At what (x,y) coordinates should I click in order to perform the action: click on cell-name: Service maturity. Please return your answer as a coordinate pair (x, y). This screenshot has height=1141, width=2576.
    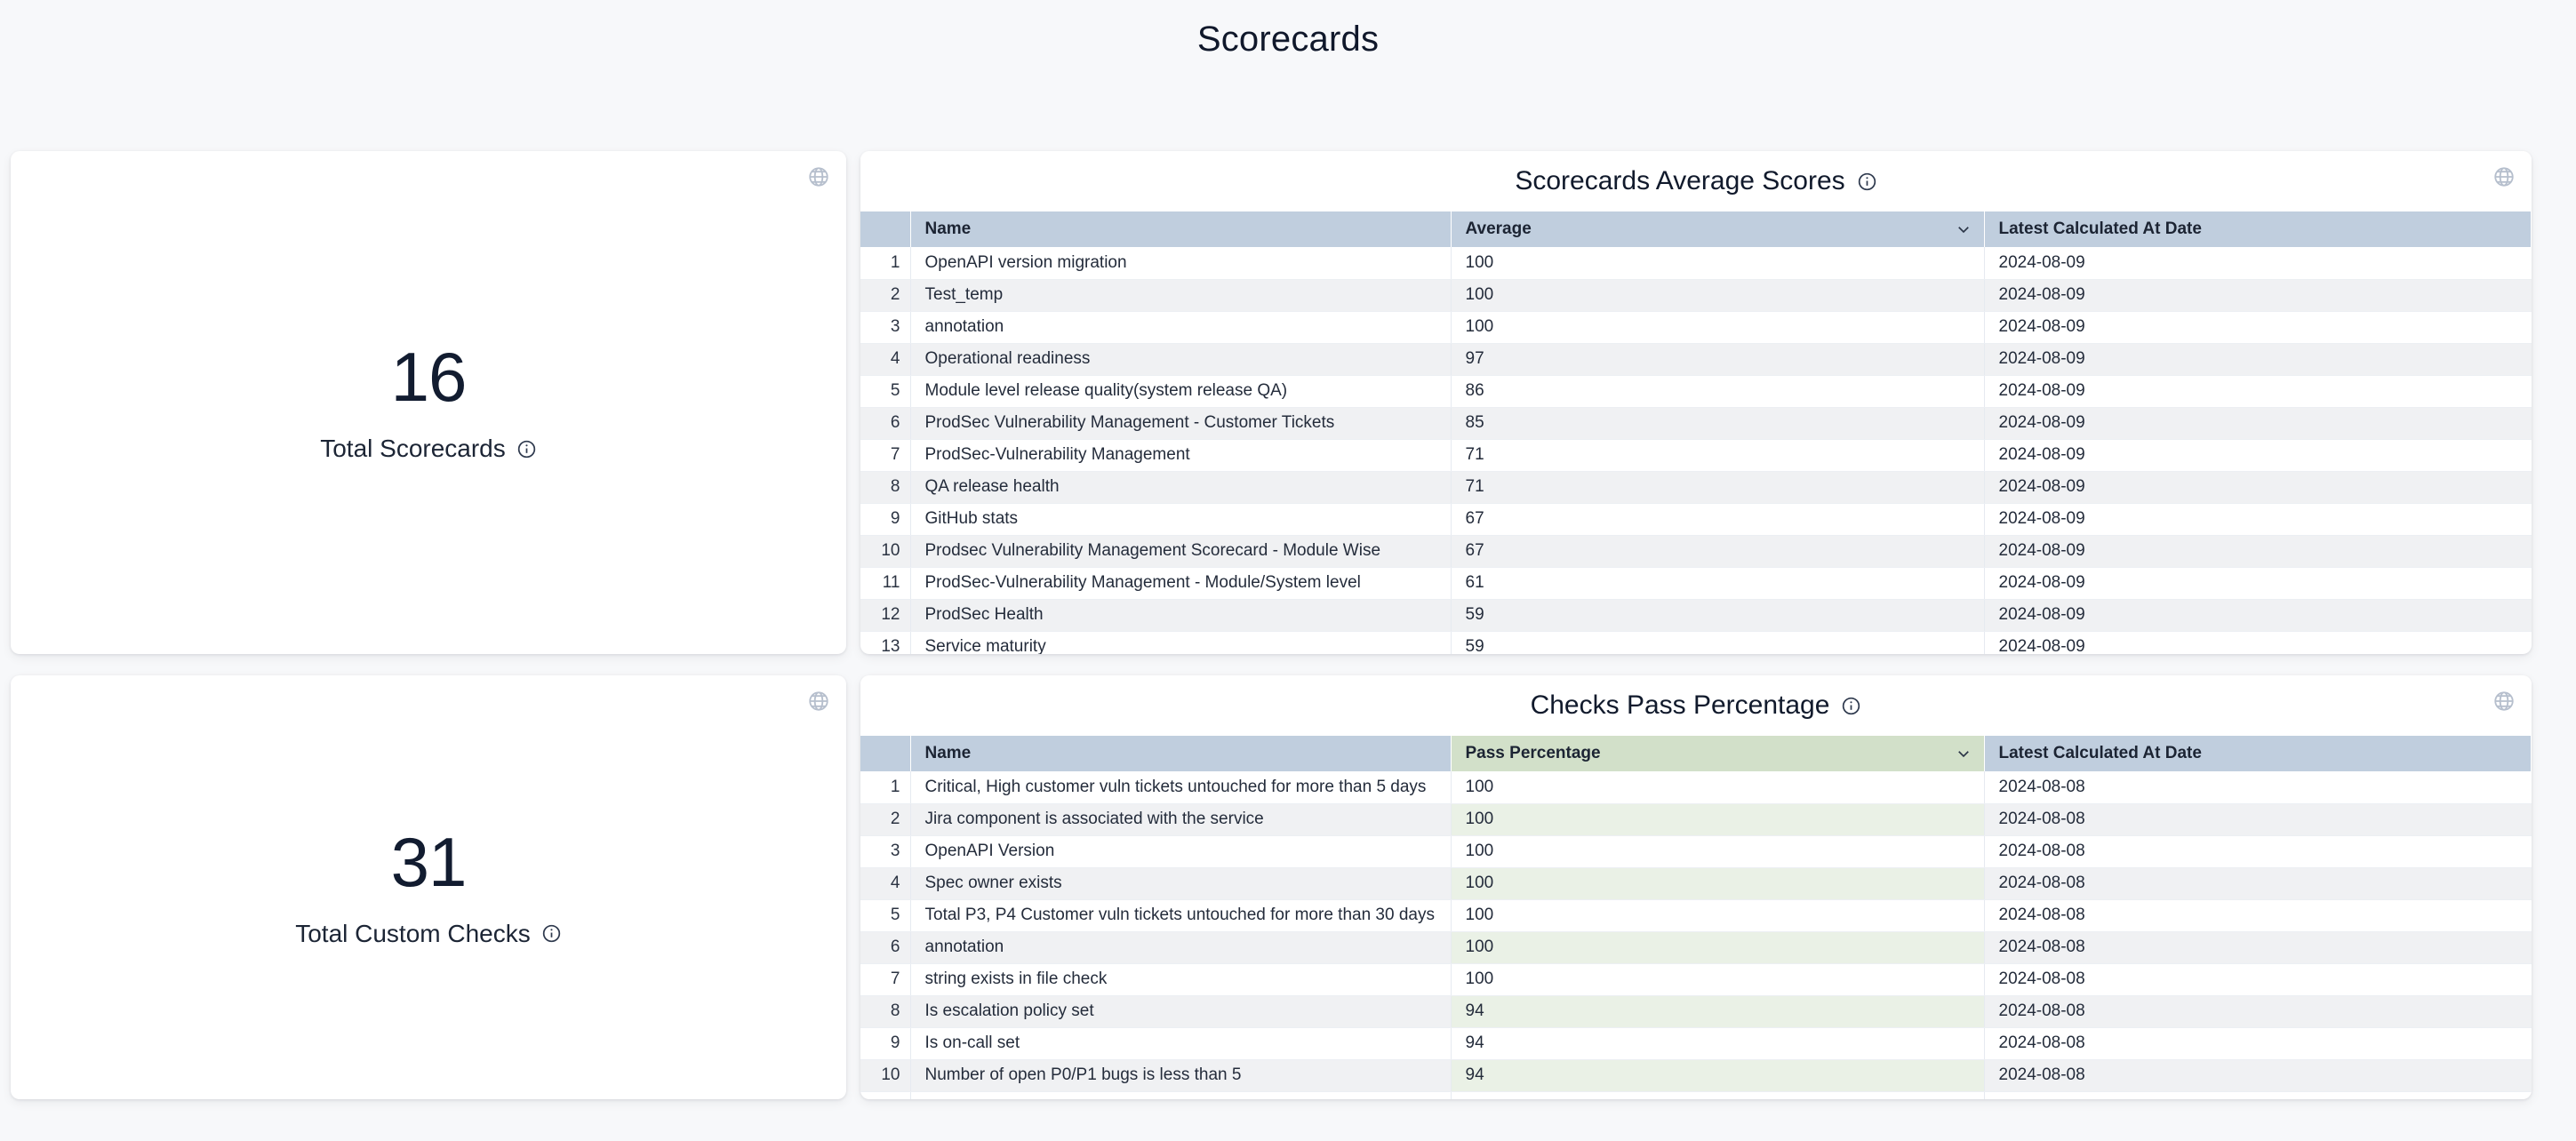
    Looking at the image, I should click on (1181, 642).